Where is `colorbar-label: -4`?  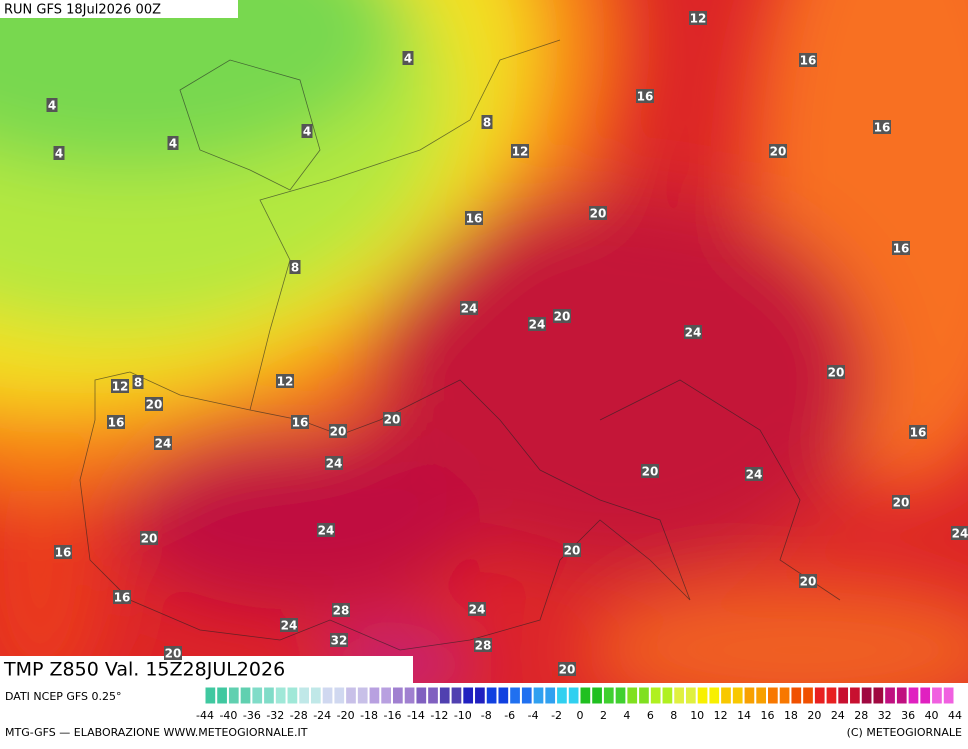 colorbar-label: -4 is located at coordinates (533, 715).